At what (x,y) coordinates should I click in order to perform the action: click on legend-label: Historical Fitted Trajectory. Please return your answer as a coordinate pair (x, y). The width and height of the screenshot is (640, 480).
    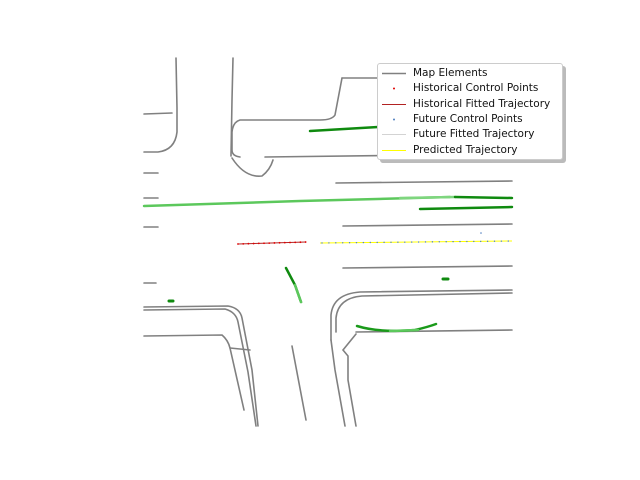
    Looking at the image, I should click on (482, 103).